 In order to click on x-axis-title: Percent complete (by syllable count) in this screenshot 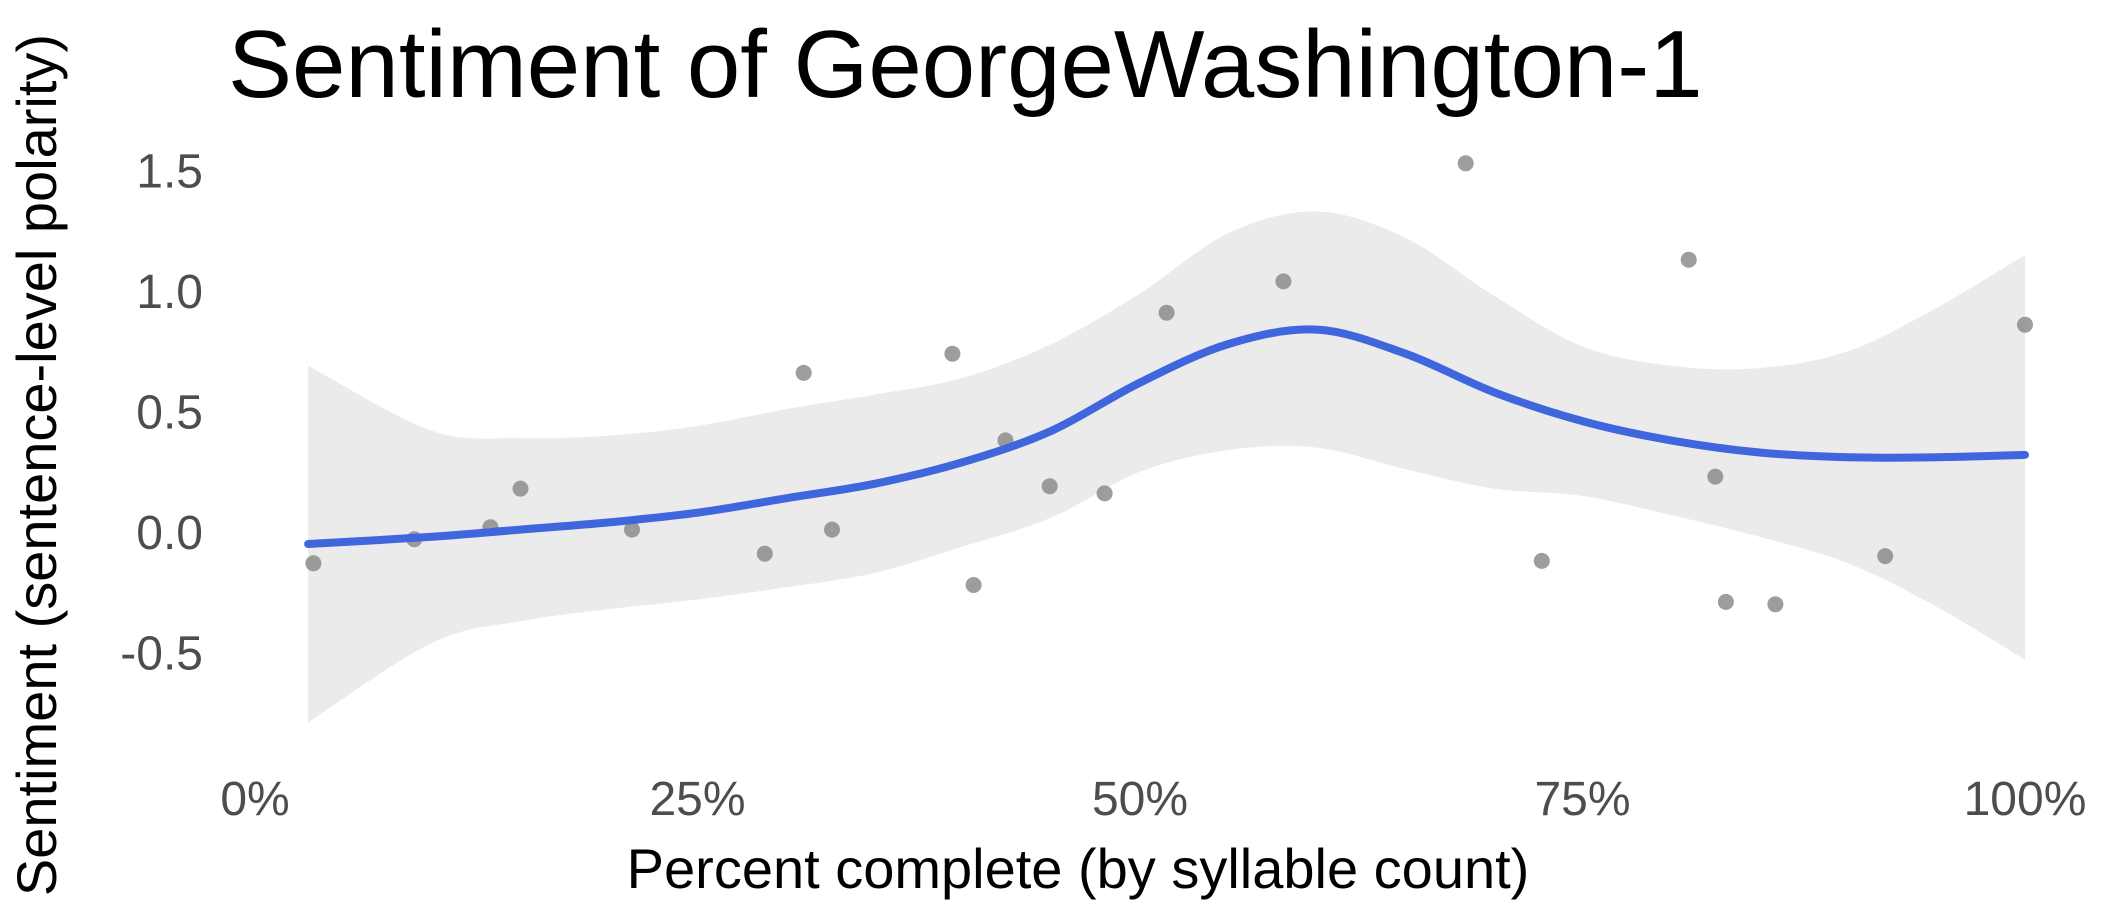, I will do `click(1078, 868)`.